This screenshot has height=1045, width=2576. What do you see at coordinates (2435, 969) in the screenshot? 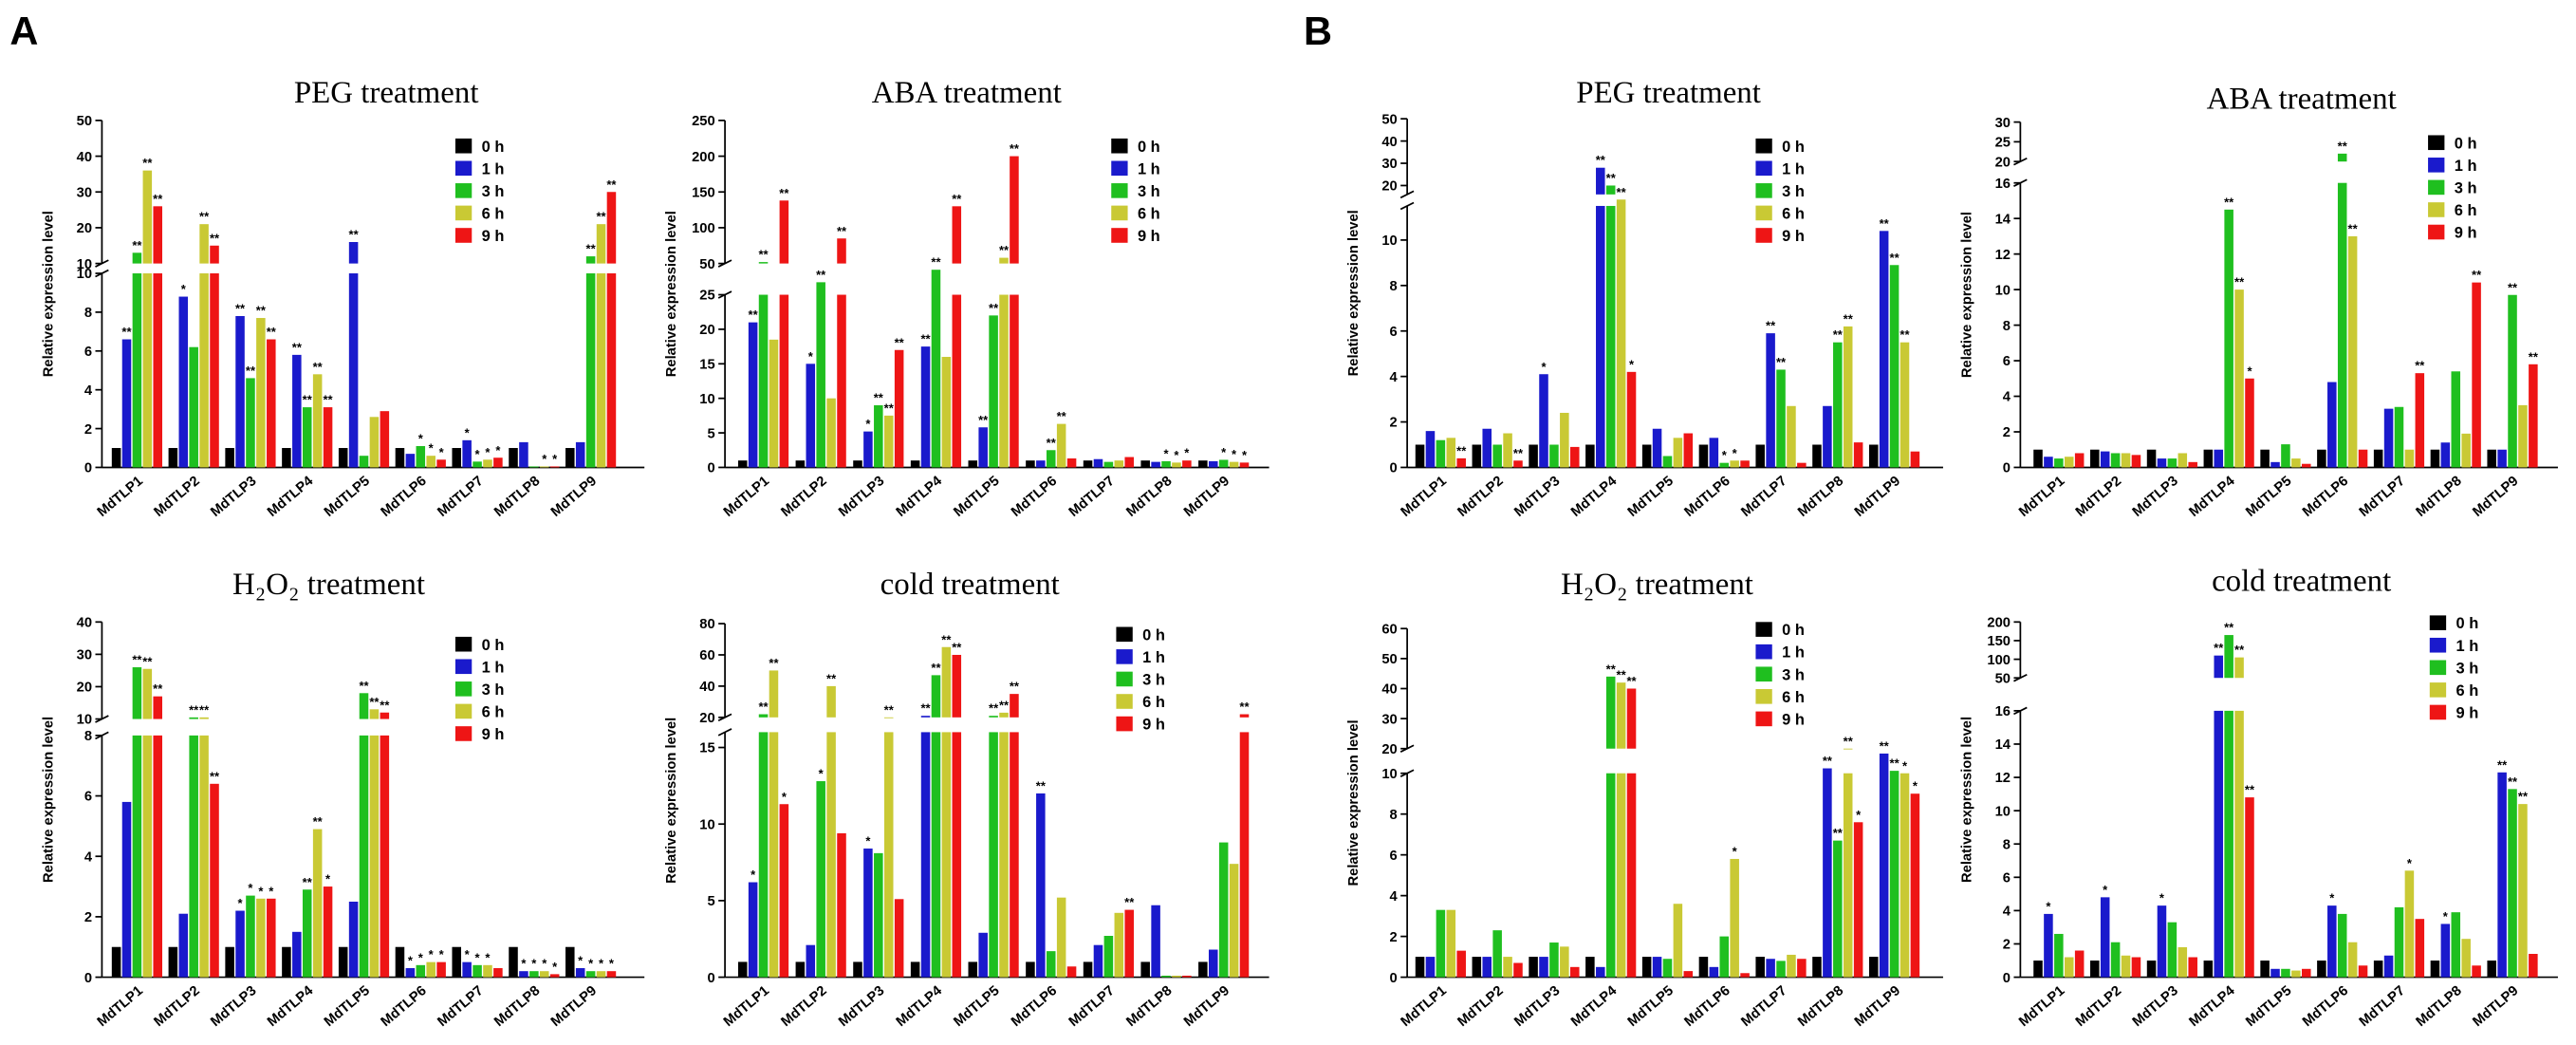
I see `bar-mdtlp8-0h` at bounding box center [2435, 969].